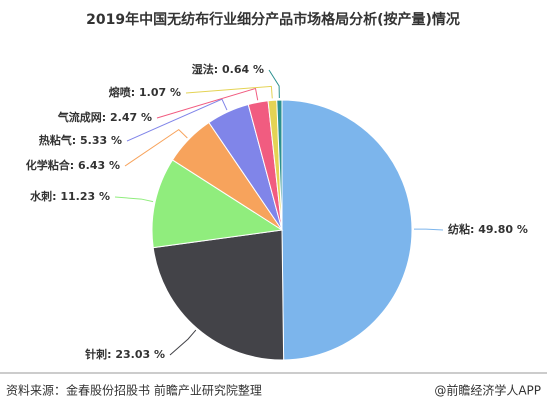  Describe the element at coordinates (145, 92) in the screenshot. I see `data-label: 熔喷: 1.07 %` at that location.